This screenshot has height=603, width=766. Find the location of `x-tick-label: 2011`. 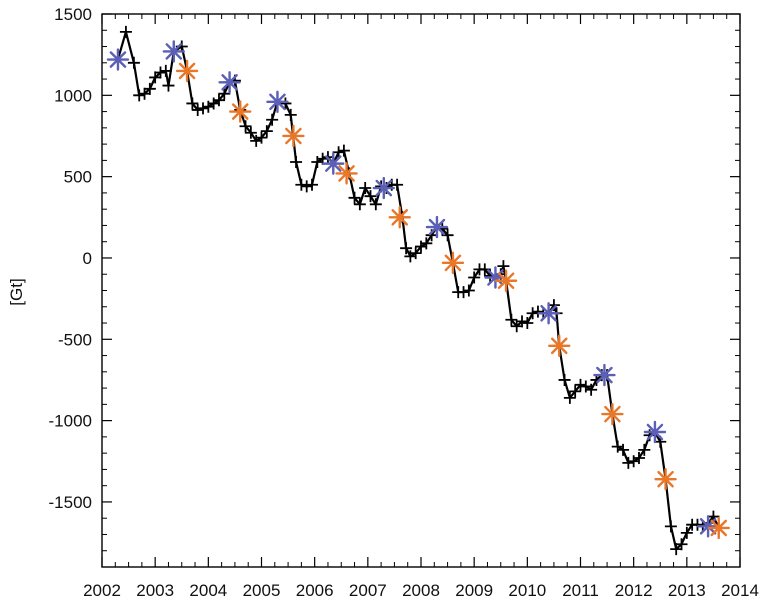

x-tick-label: 2011 is located at coordinates (580, 590).